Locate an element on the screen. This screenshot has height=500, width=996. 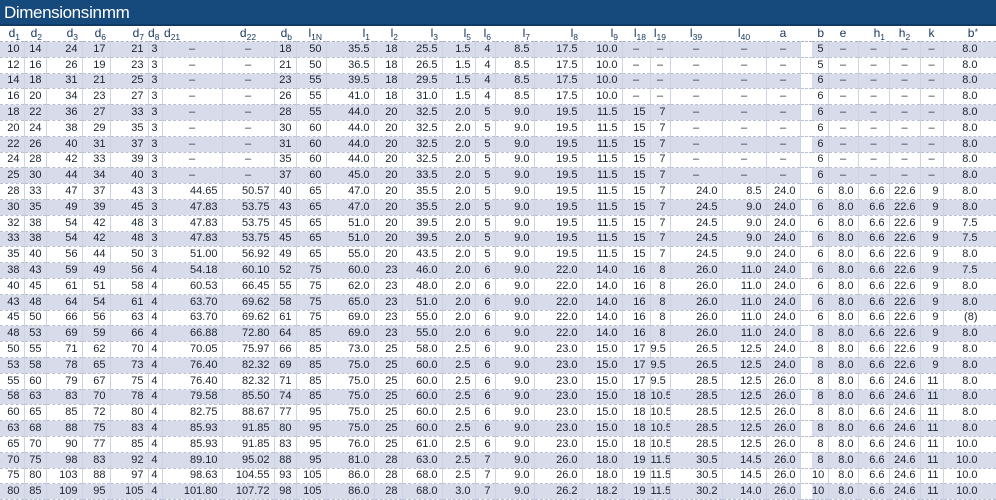
cell-b: 8 is located at coordinates (820, 349).